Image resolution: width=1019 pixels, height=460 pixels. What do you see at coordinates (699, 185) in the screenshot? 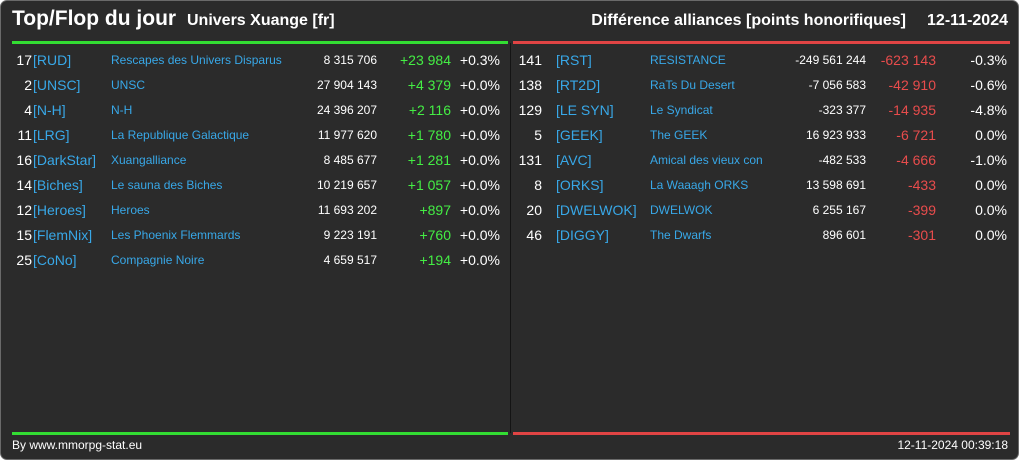
I see `alliance-name: La Waaagh ORKS` at bounding box center [699, 185].